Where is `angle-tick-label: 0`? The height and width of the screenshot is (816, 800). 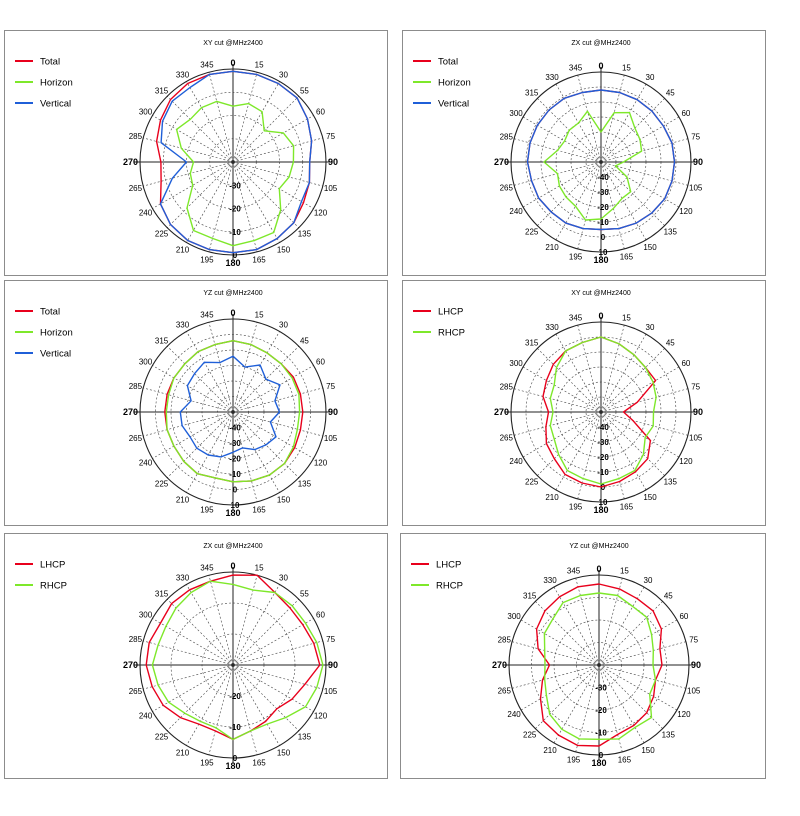
angle-tick-label: 0 is located at coordinates (232, 566).